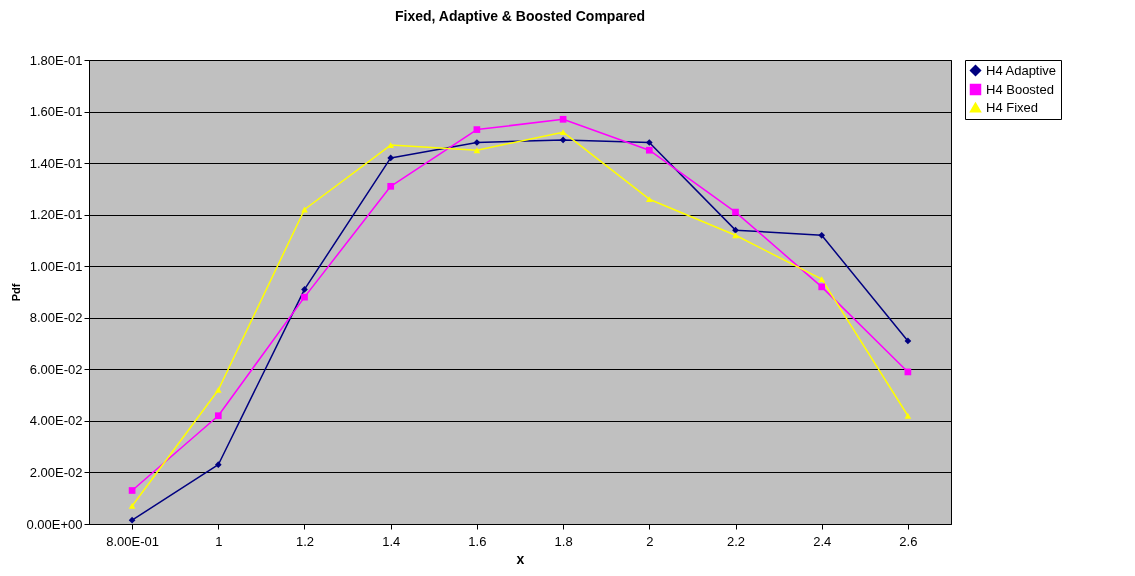 The width and height of the screenshot is (1135, 576). What do you see at coordinates (56, 163) in the screenshot?
I see `y-tick-label: 1.40E-01` at bounding box center [56, 163].